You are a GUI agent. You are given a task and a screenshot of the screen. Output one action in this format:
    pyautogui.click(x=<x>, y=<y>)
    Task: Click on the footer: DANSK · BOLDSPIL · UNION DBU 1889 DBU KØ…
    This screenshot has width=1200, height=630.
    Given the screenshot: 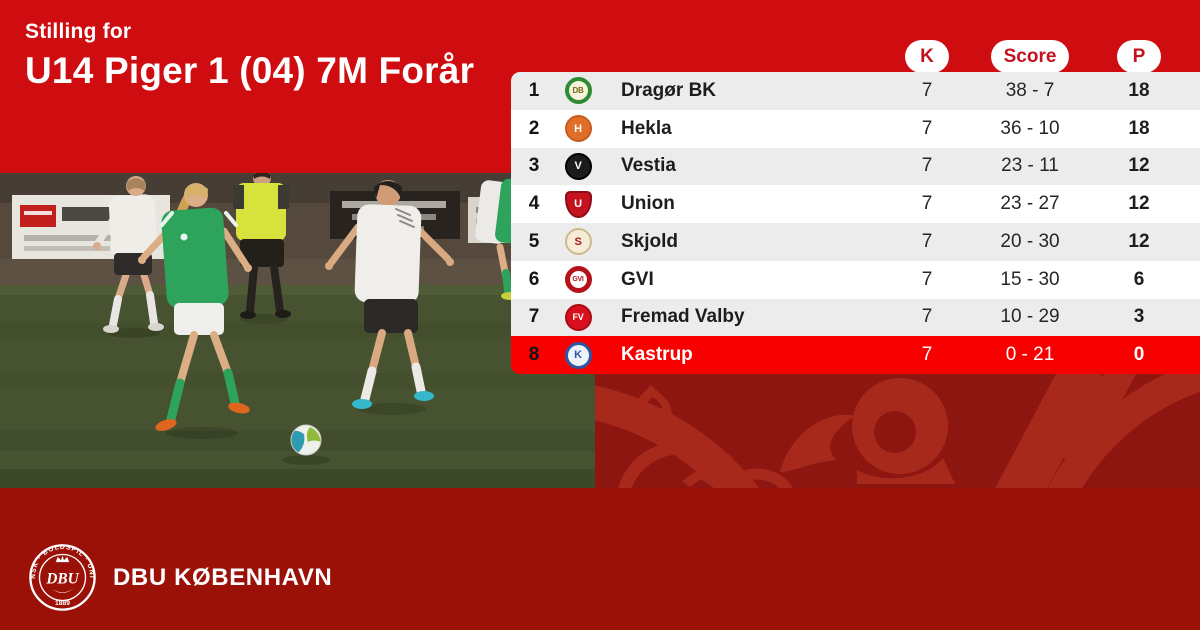 What is the action you would take?
    pyautogui.click(x=180, y=577)
    